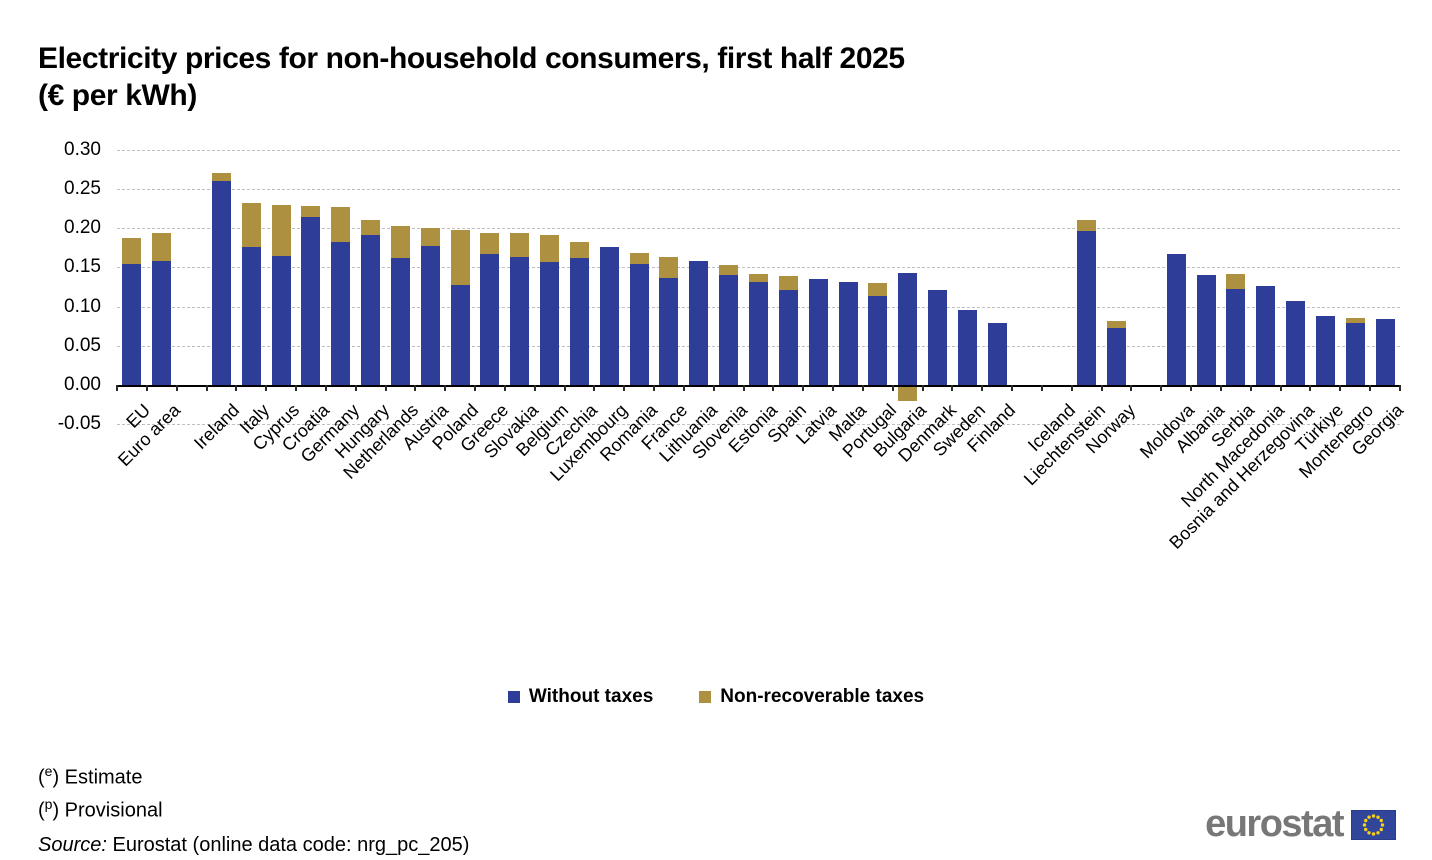 The height and width of the screenshot is (860, 1432). Describe the element at coordinates (1300, 824) in the screenshot. I see `eurostat-logo: eurostat` at that location.